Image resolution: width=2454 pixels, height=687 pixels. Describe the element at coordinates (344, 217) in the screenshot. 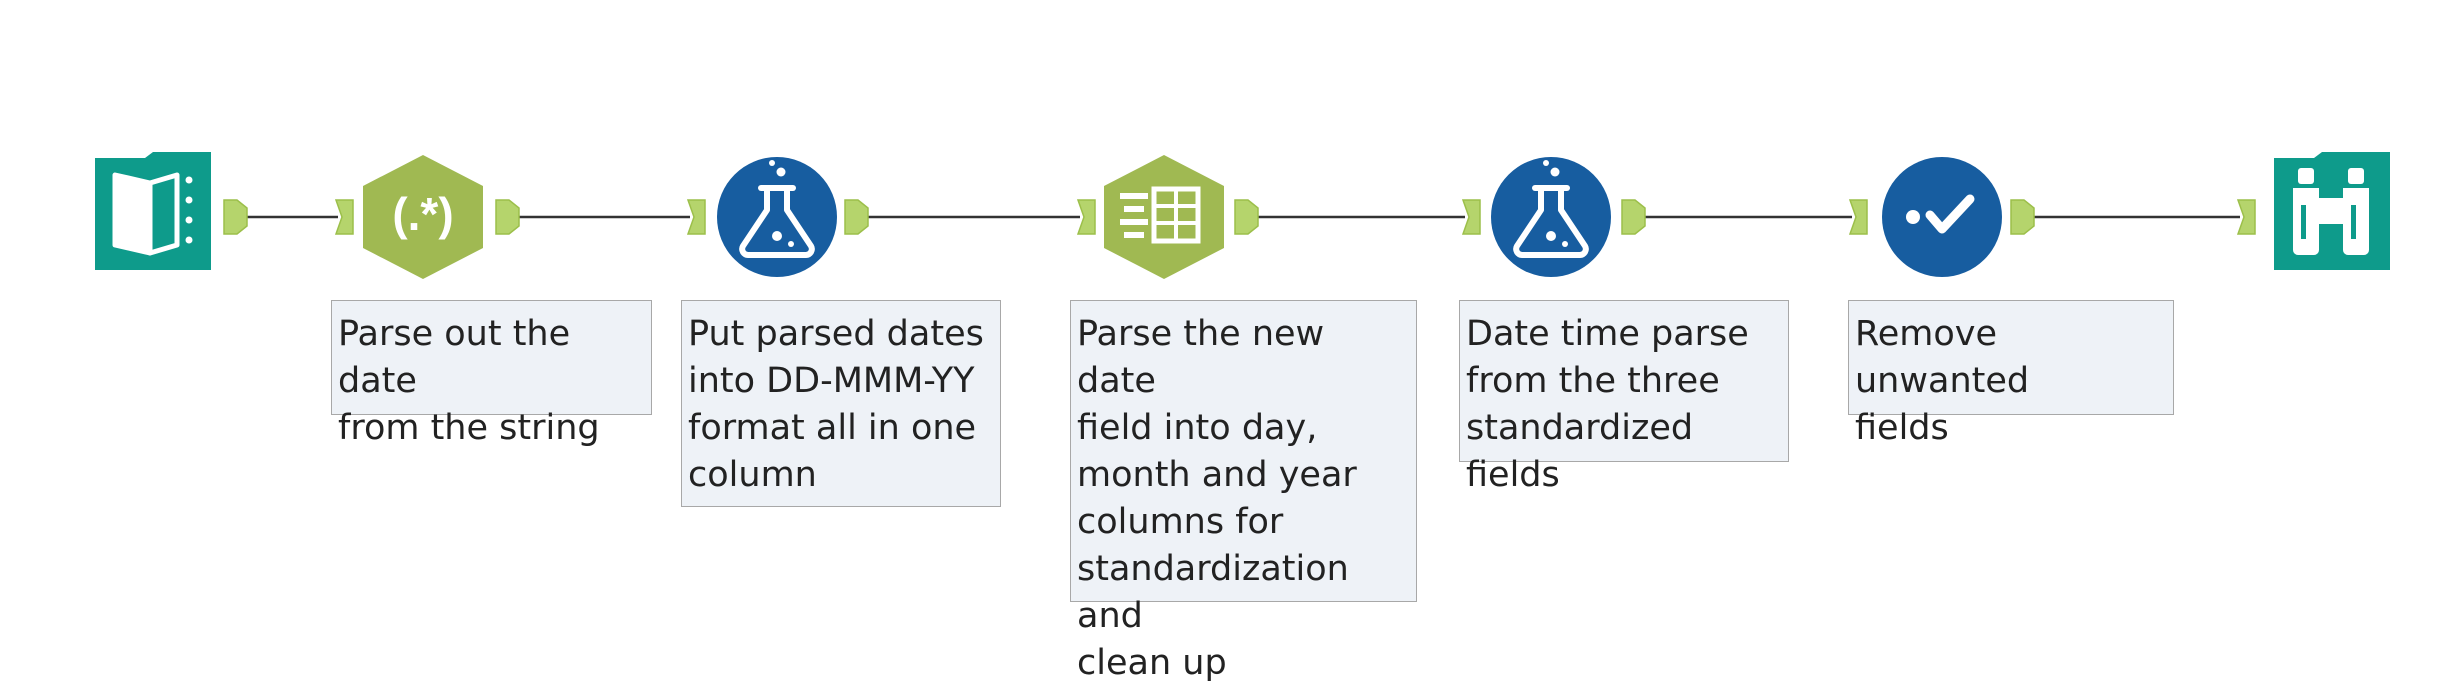

I see `input-anchor-regex` at that location.